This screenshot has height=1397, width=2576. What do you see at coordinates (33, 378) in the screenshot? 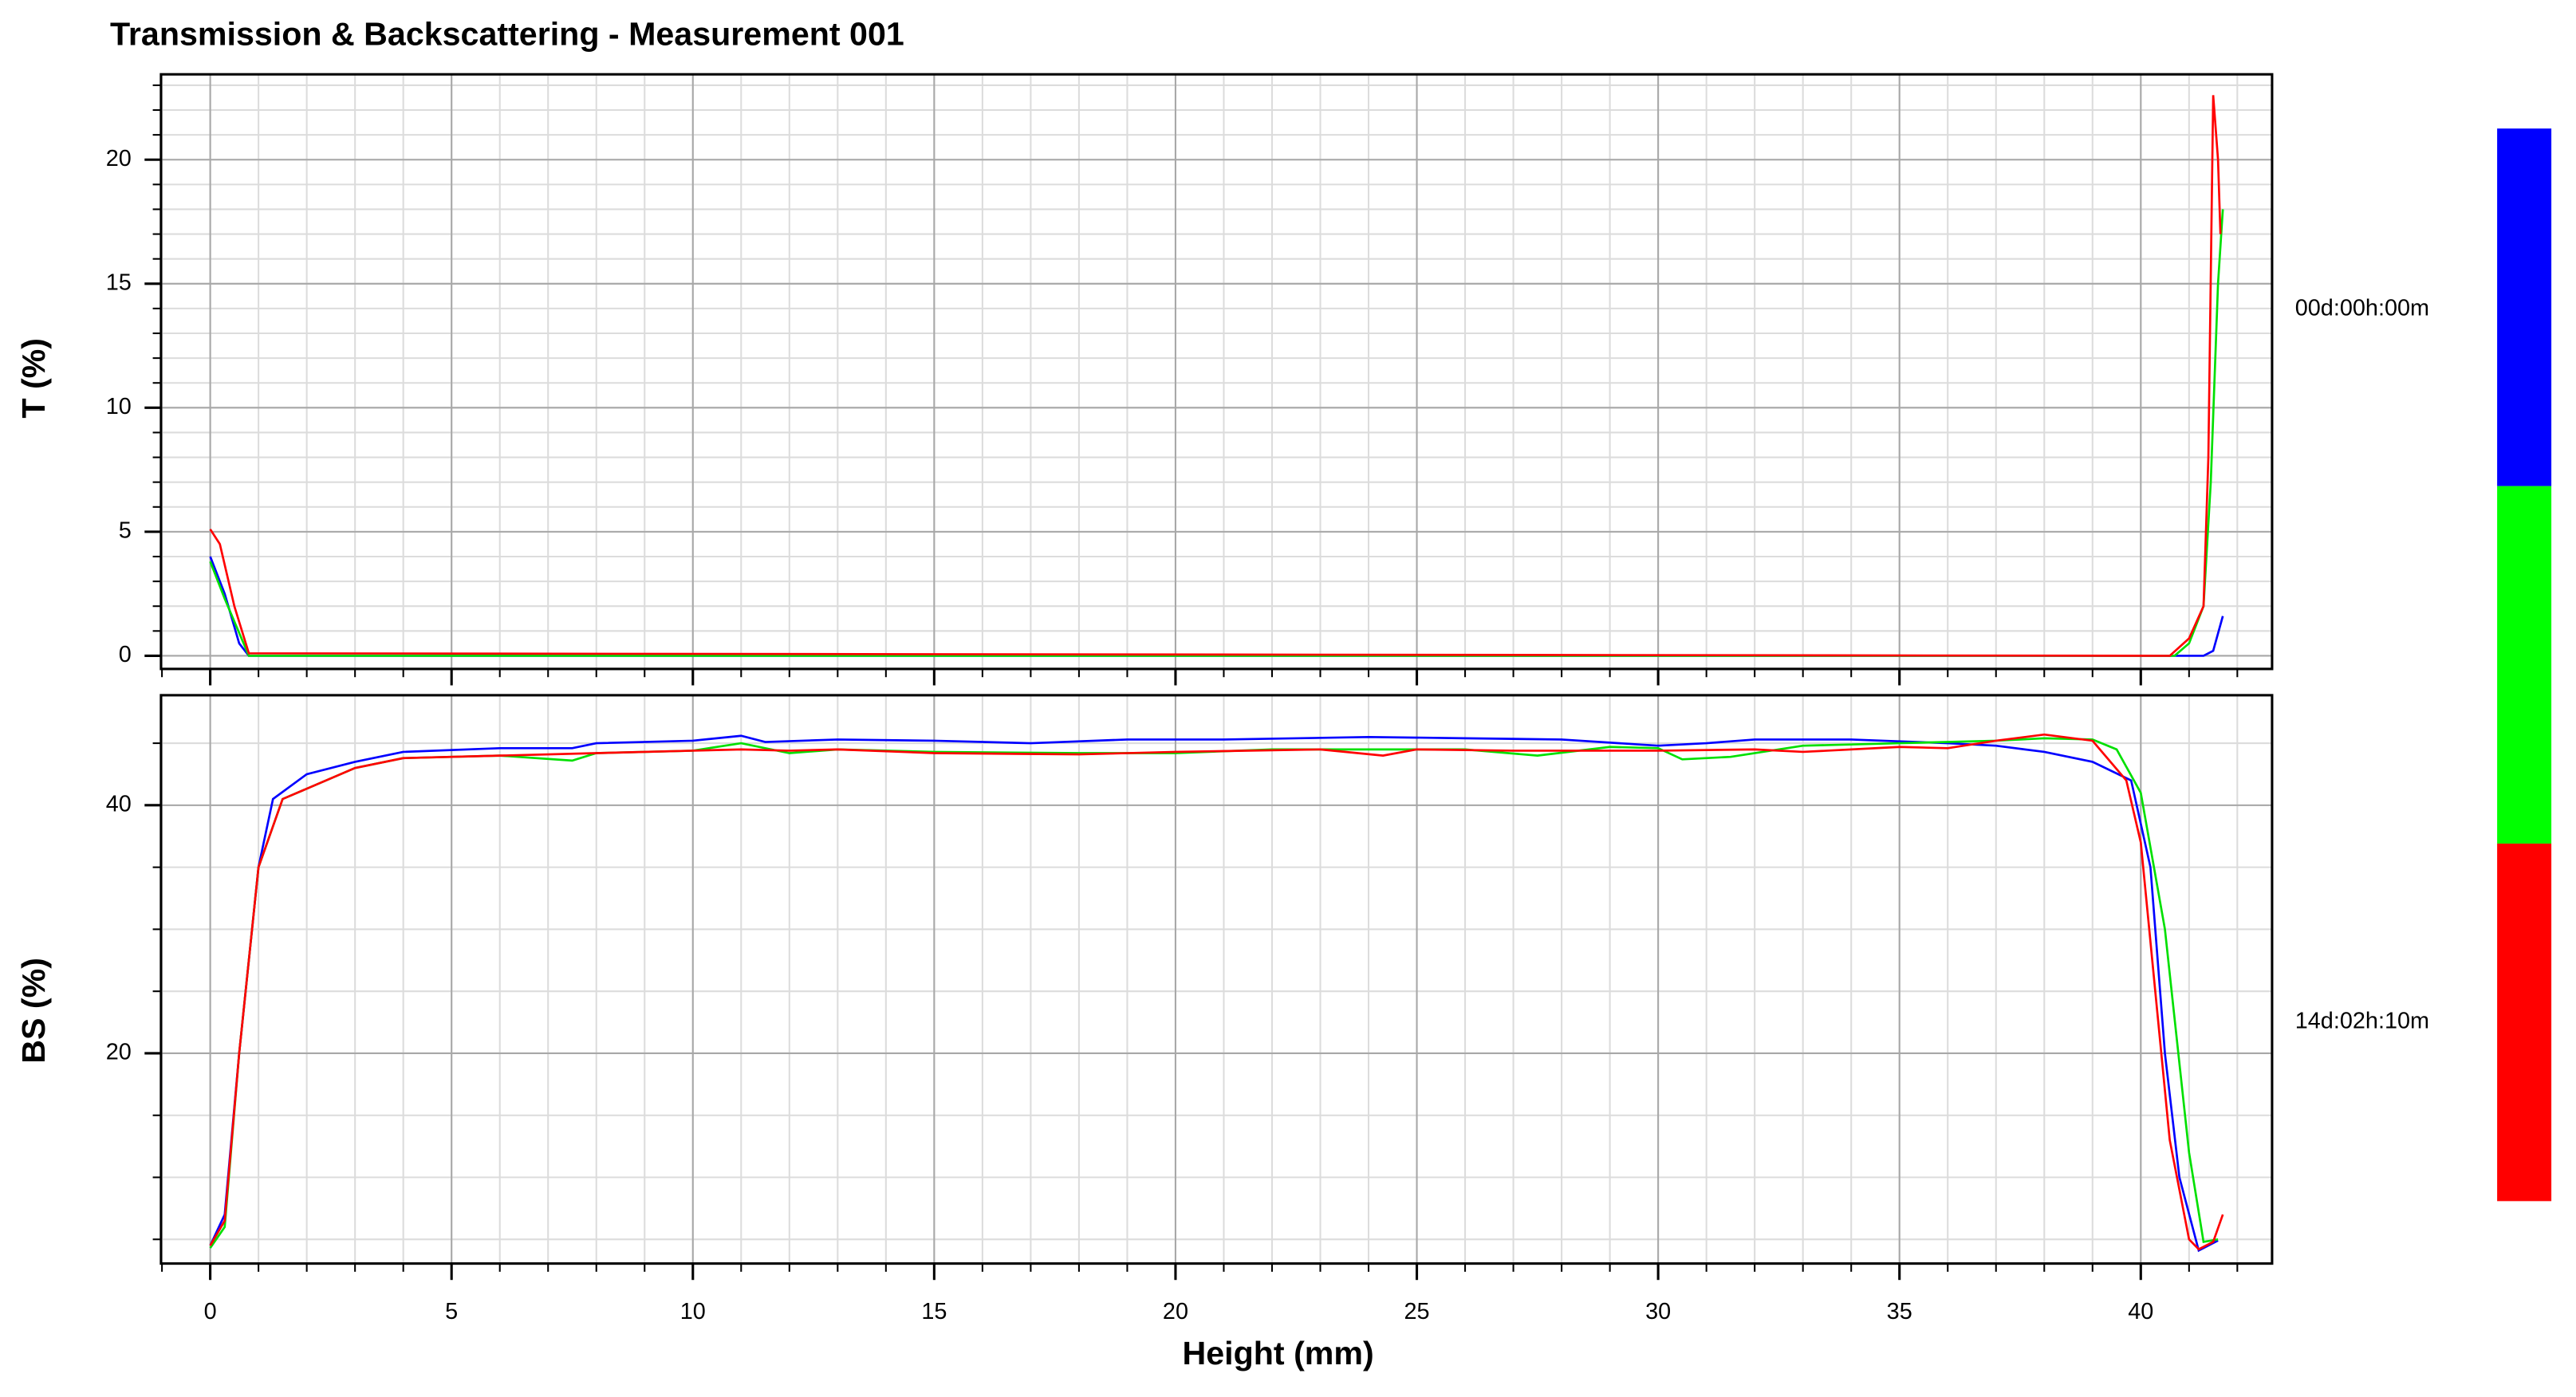
I see `y-axis-label: T (%)` at bounding box center [33, 378].